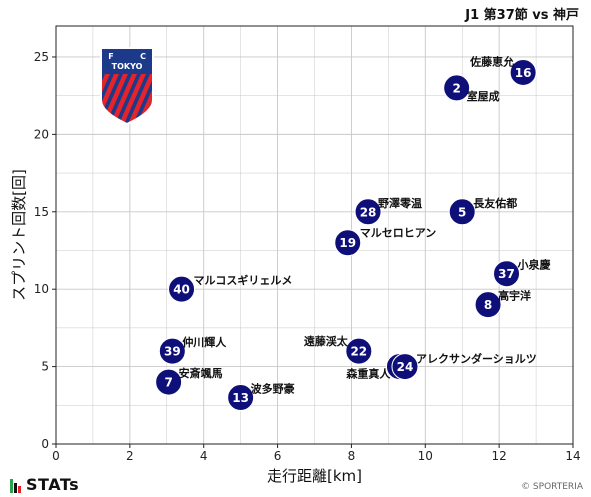 The width and height of the screenshot is (591, 497). Describe the element at coordinates (243, 280) in the screenshot. I see `point-name-label: マルコスギリェルメ` at that location.